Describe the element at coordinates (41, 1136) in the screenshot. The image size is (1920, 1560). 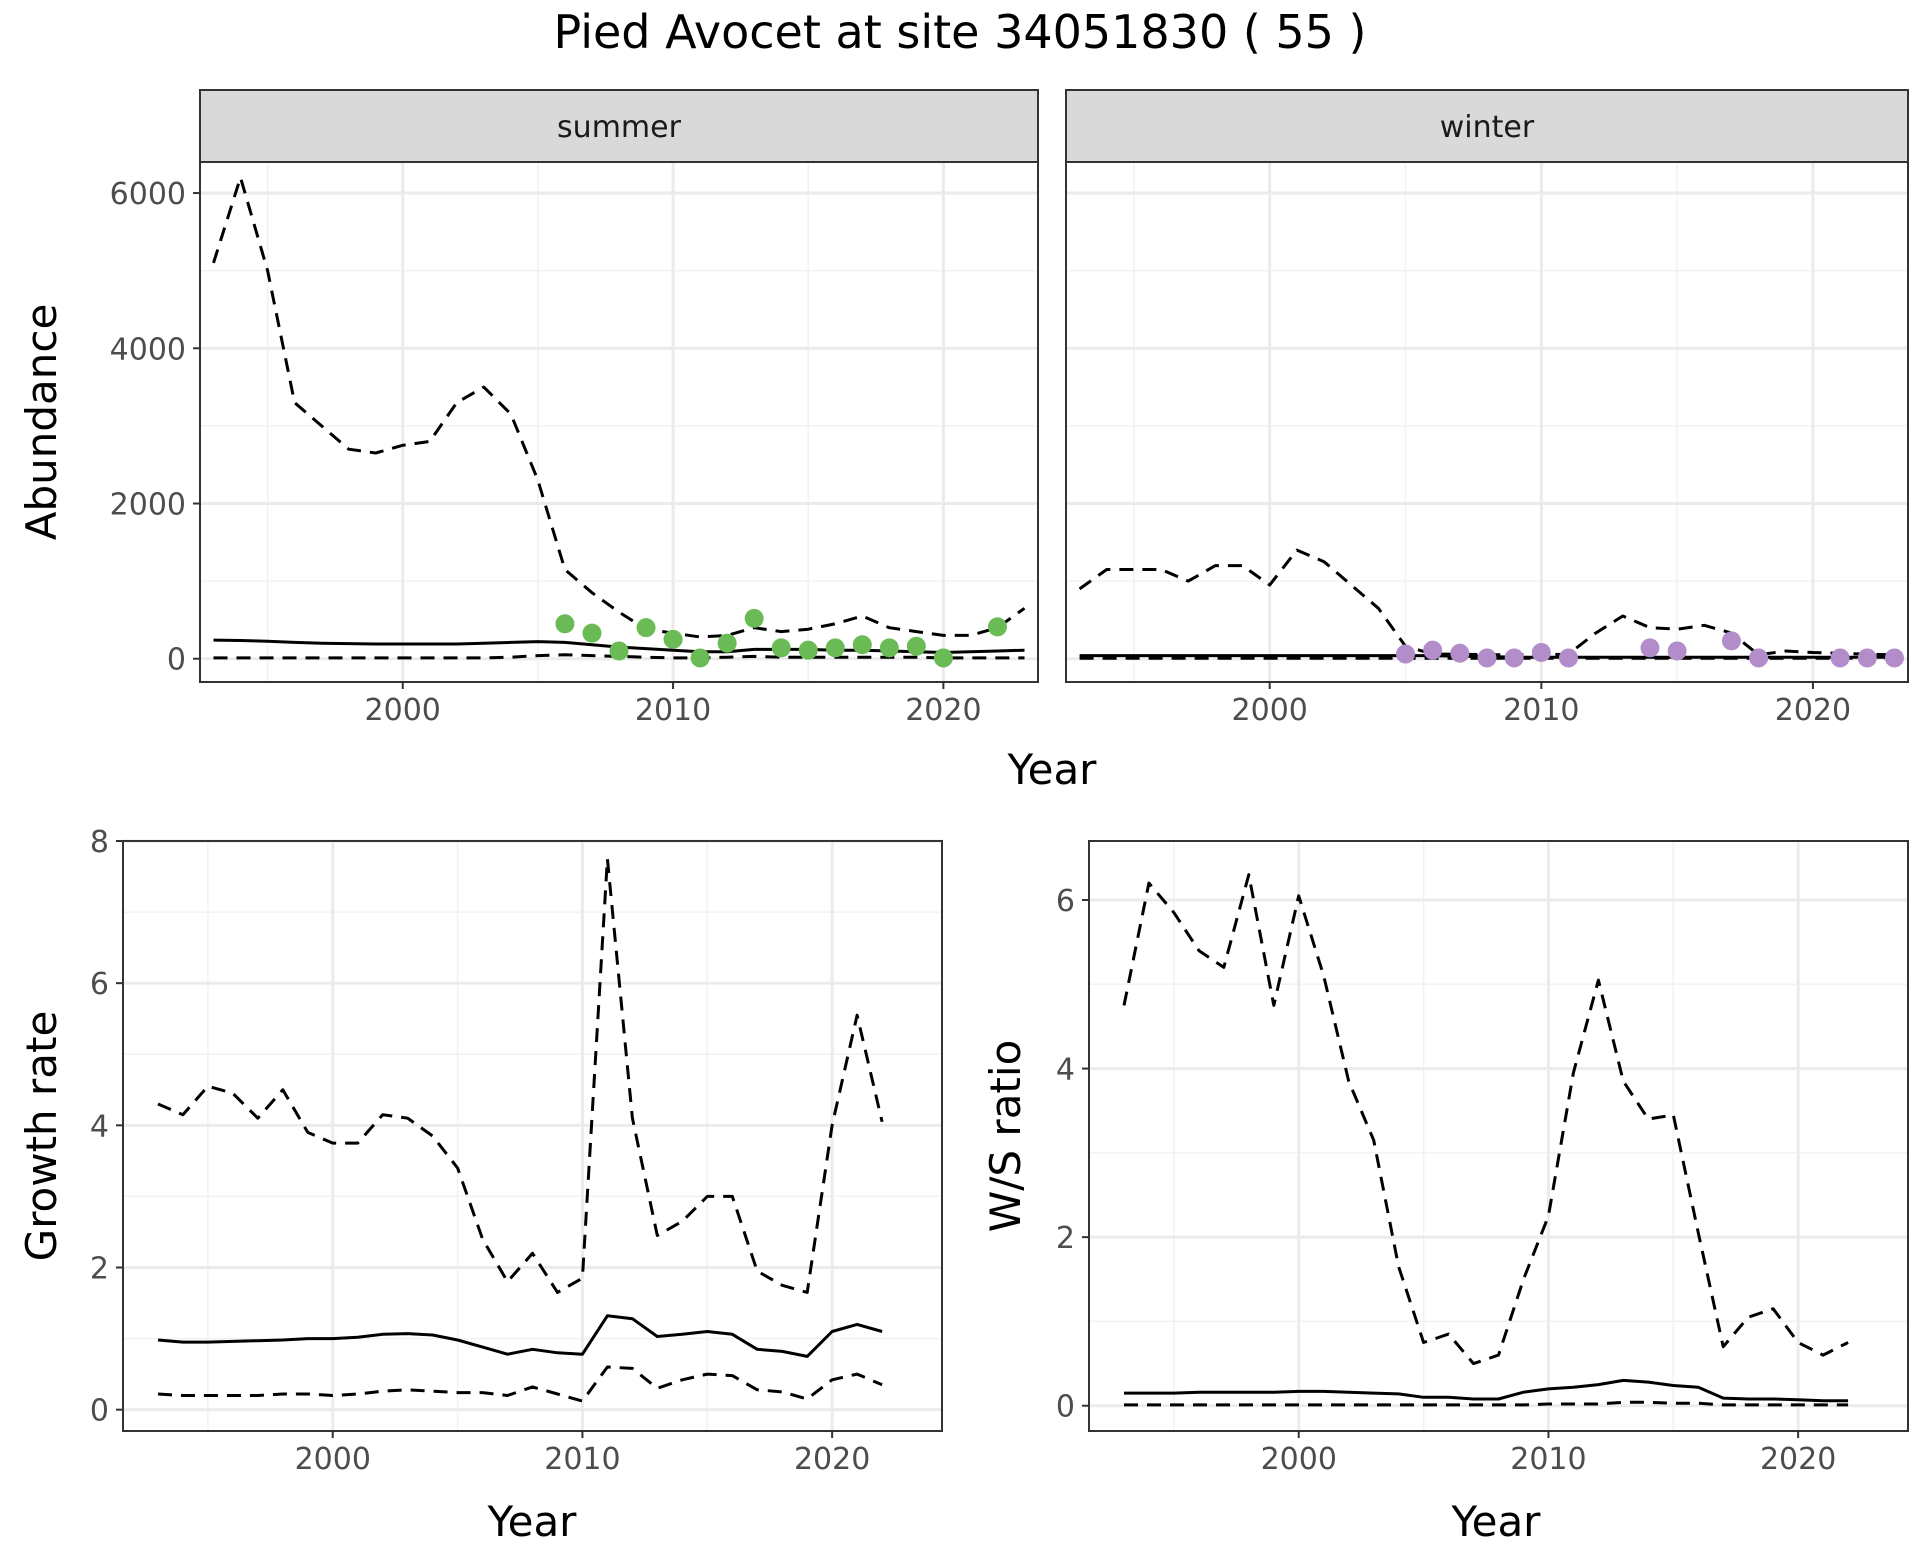
I see `growth-rate-y-axis-title: Growth rate` at that location.